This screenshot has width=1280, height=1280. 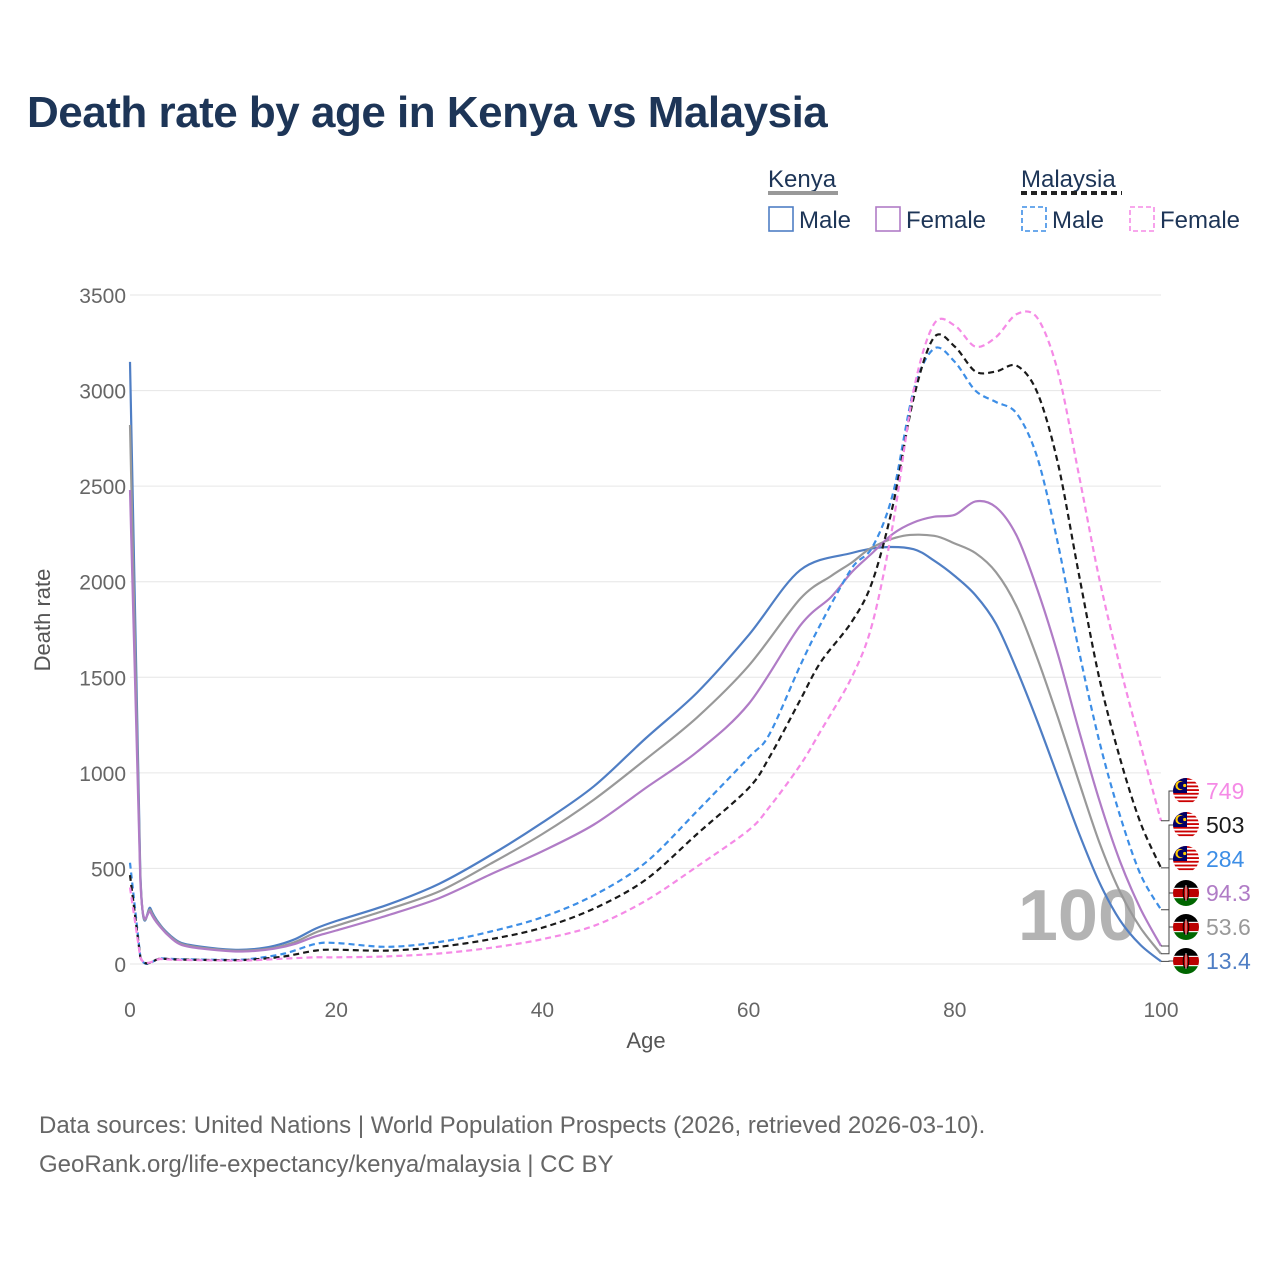 I want to click on end-label-value: 13.4, so click(x=1228, y=961).